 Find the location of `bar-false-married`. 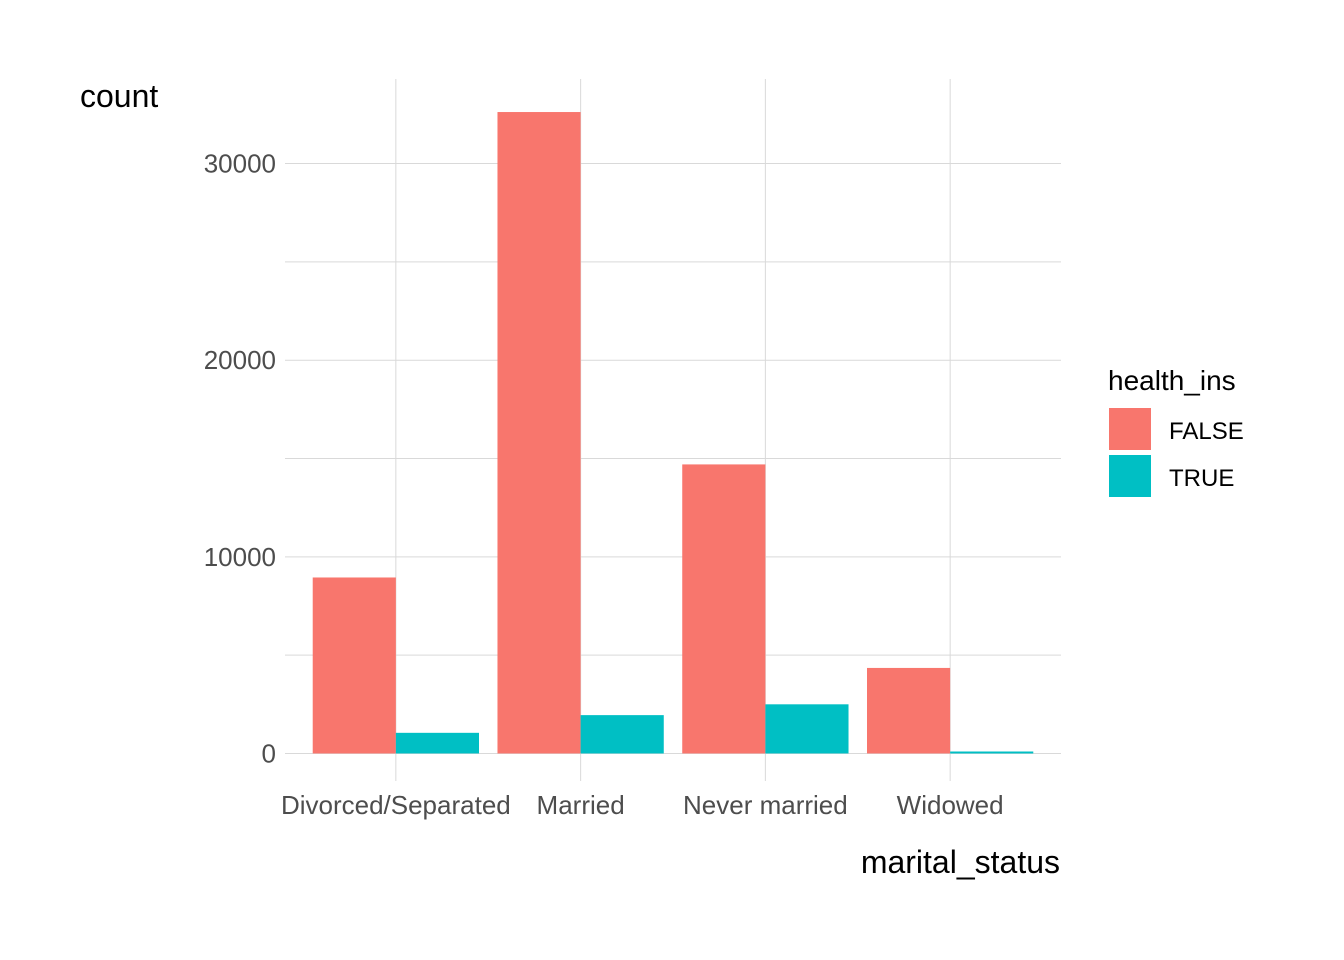

bar-false-married is located at coordinates (539, 433).